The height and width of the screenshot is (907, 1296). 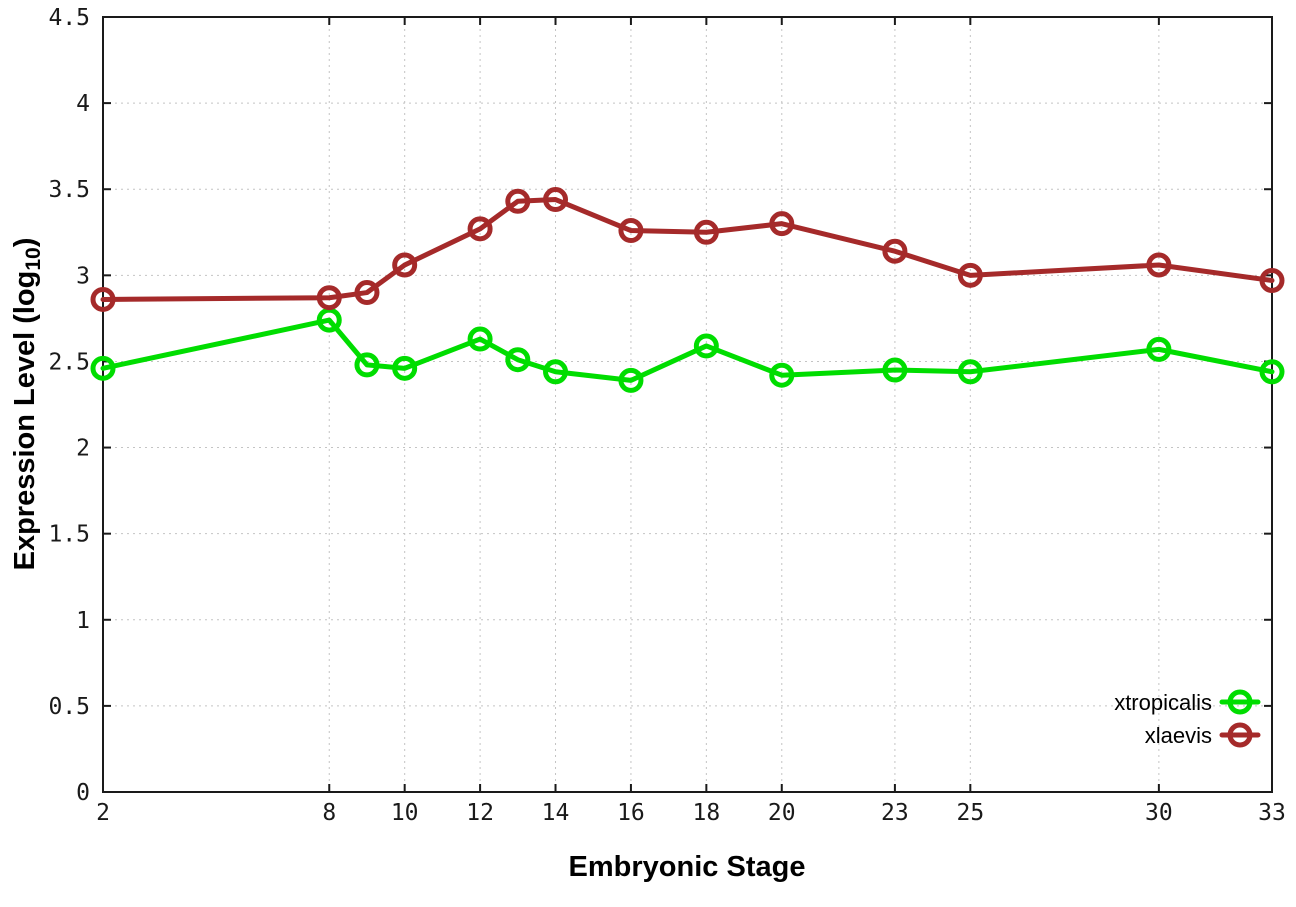 What do you see at coordinates (103, 813) in the screenshot?
I see `x-tick-label: 2` at bounding box center [103, 813].